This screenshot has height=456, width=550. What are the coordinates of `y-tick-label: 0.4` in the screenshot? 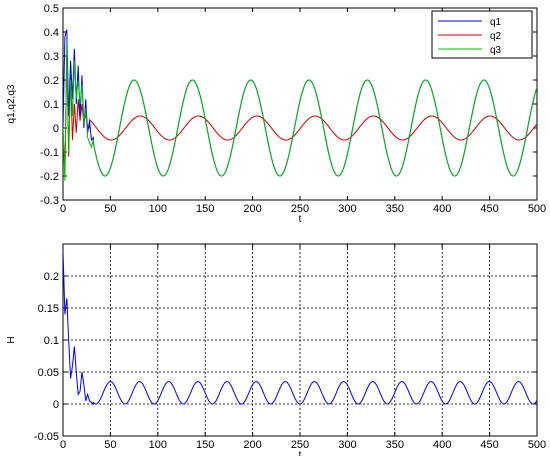 It's located at (51, 33).